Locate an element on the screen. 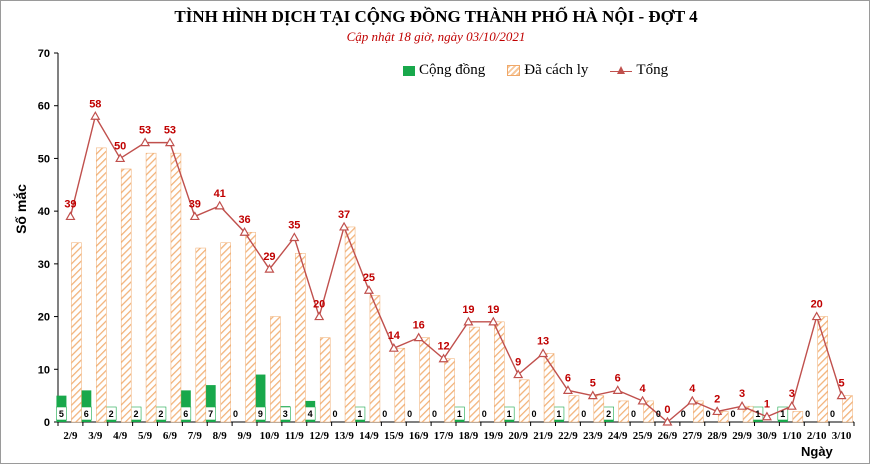 The image size is (870, 464). x-tick-label: 27/9 is located at coordinates (693, 436).